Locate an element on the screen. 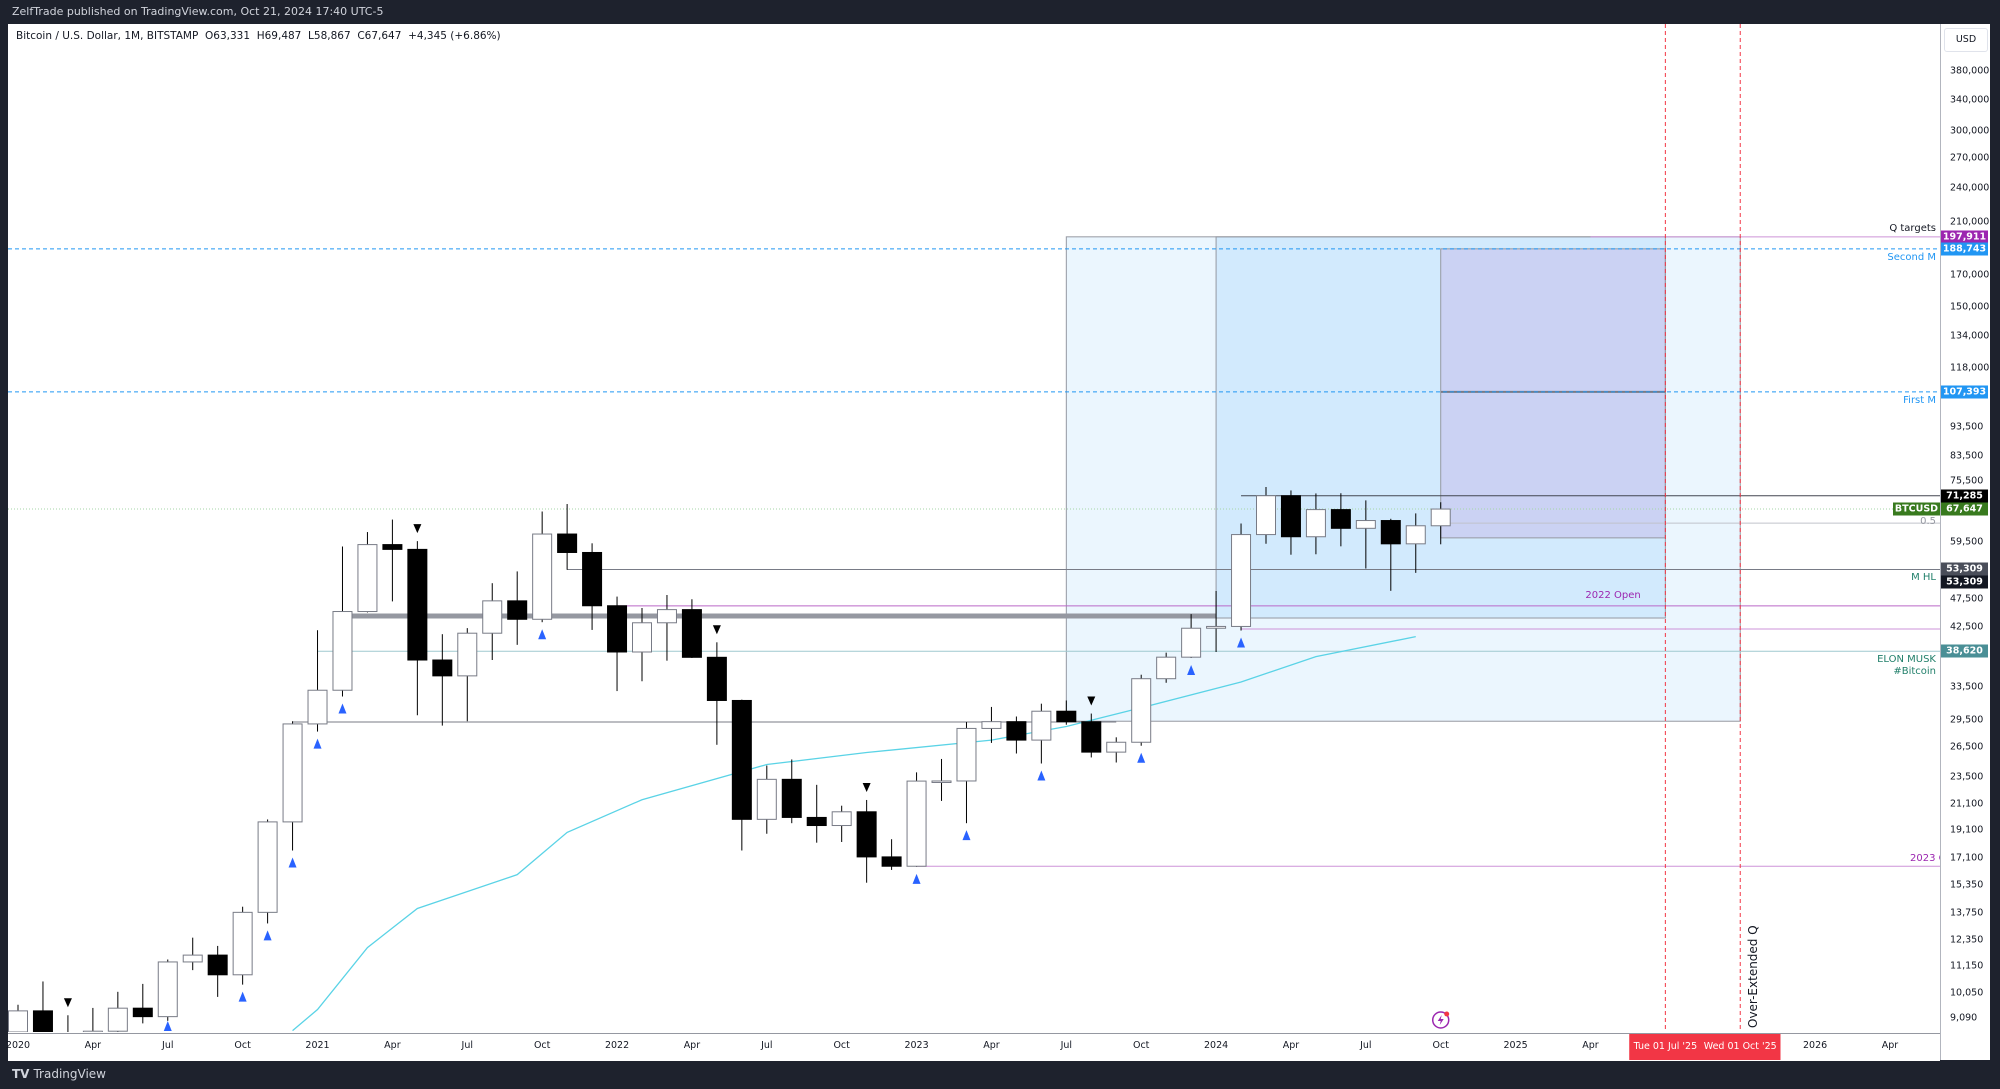  ohlc-close: C67,647 is located at coordinates (379, 36).